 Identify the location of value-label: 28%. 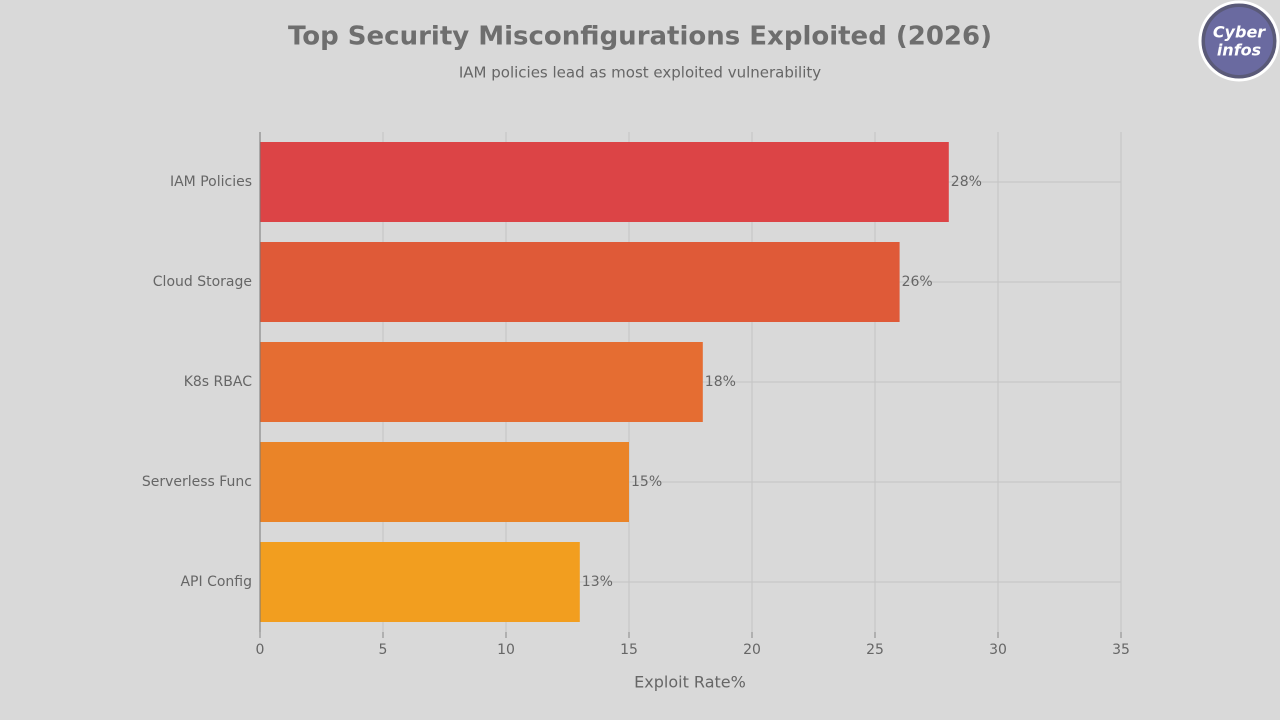
(966, 182).